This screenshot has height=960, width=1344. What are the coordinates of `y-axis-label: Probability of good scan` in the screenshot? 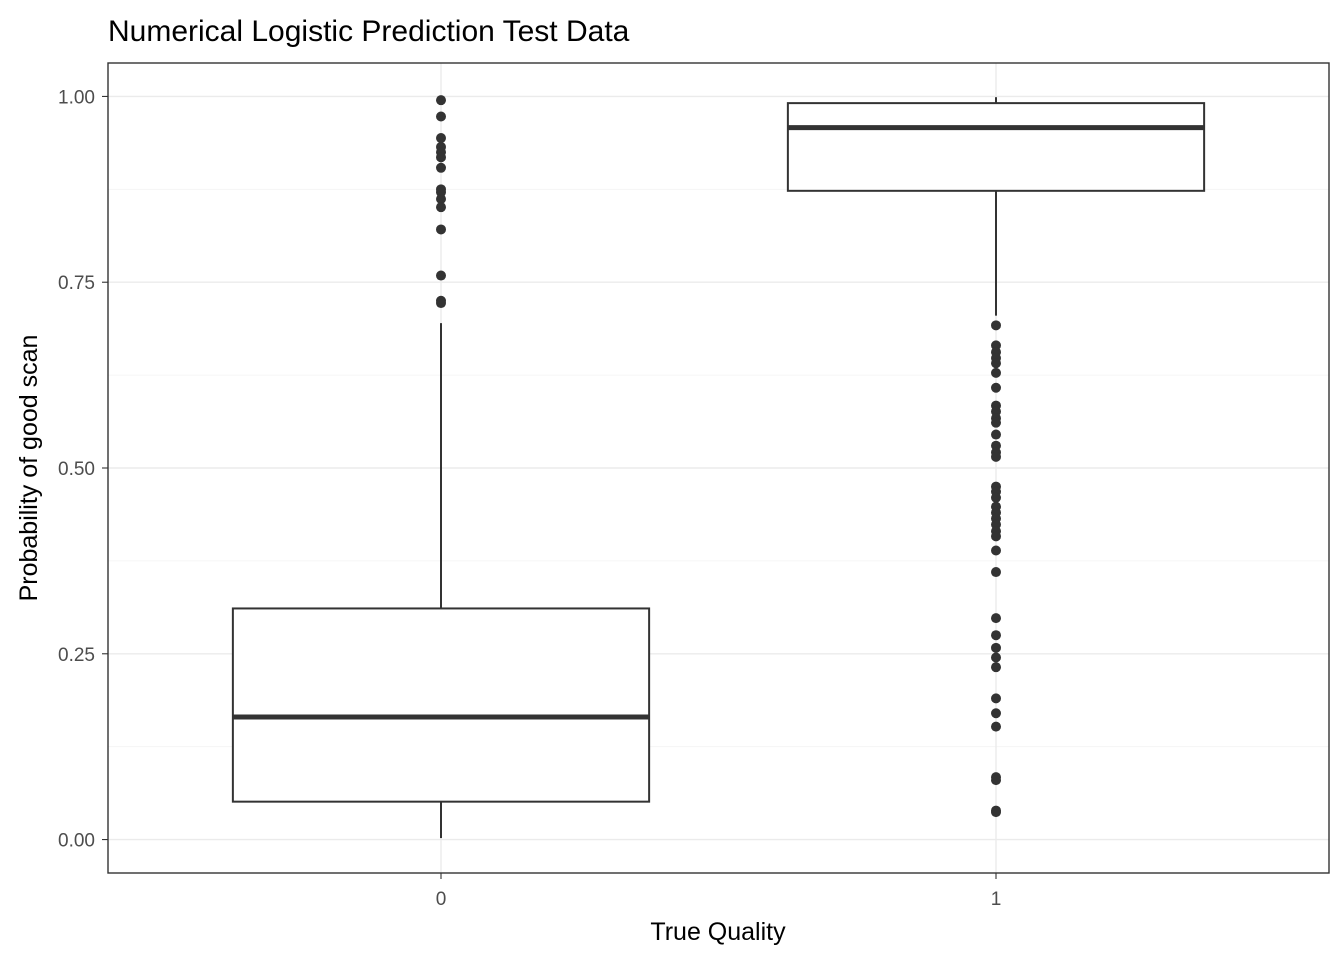 It's located at (29, 468).